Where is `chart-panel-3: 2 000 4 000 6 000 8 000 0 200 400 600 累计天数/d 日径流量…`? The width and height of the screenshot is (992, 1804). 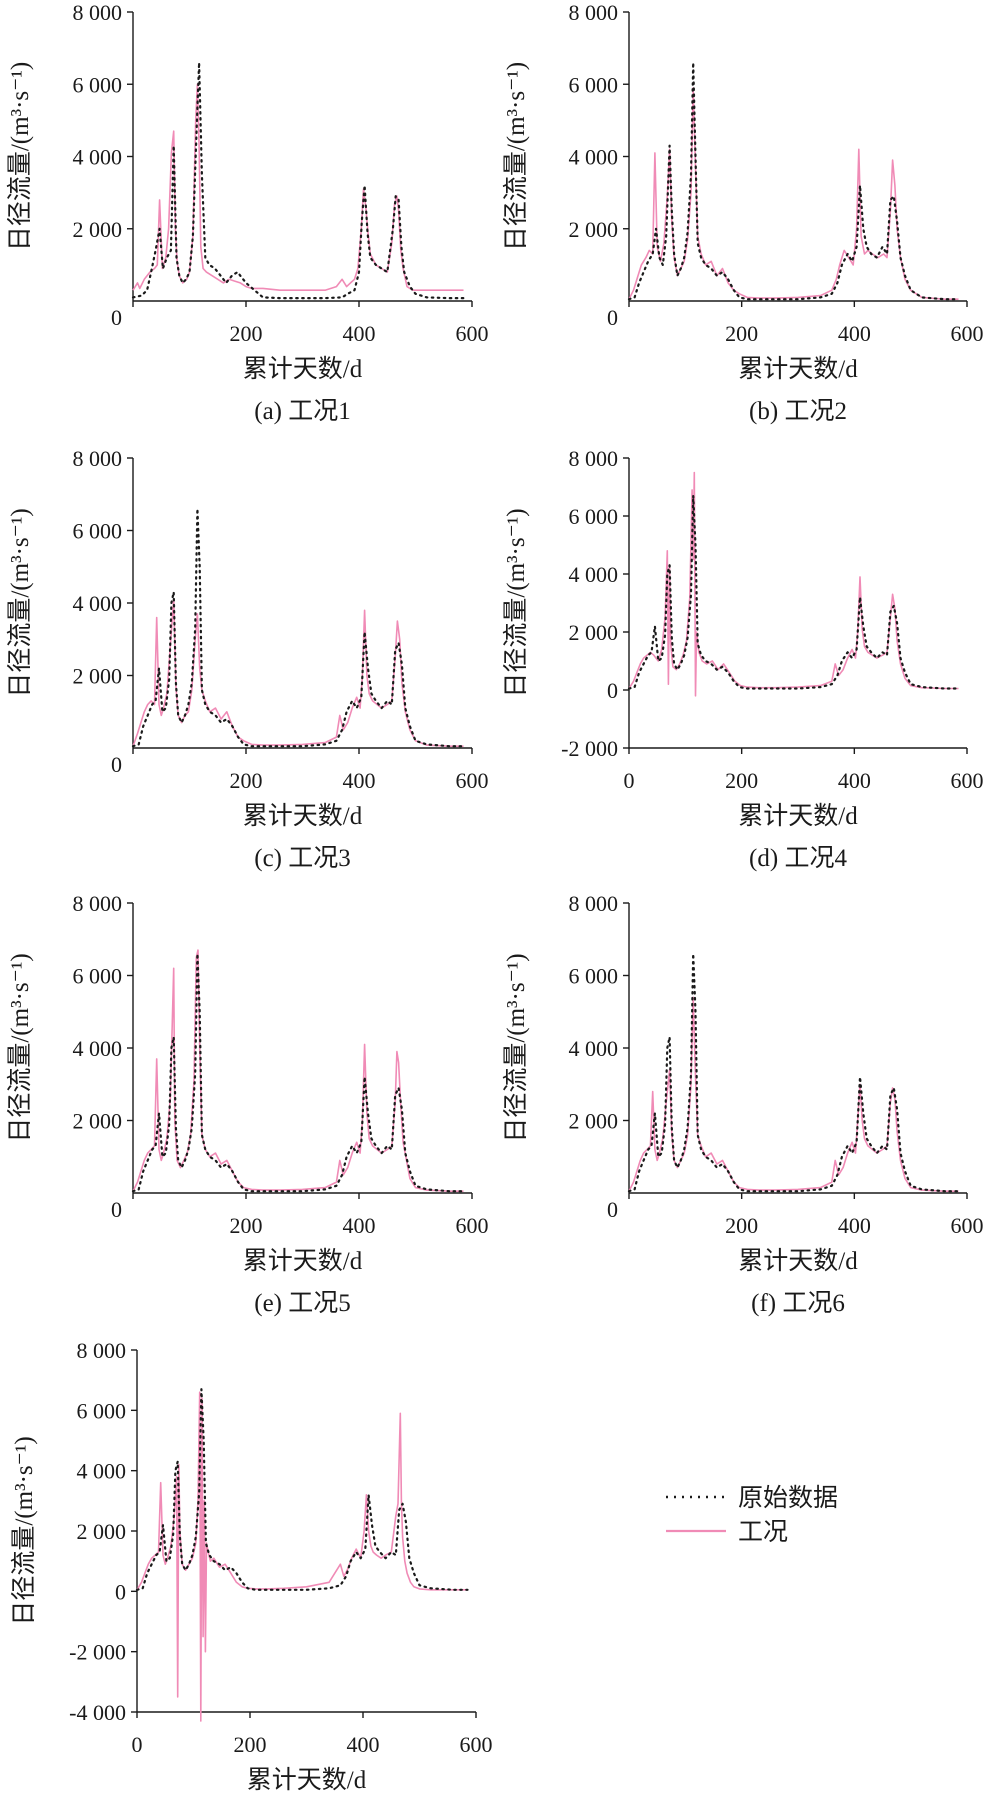
chart-panel-3: 2 000 4 000 6 000 8 000 0 200 400 600 累计天数/d 日径流量… is located at coordinates (247, 659).